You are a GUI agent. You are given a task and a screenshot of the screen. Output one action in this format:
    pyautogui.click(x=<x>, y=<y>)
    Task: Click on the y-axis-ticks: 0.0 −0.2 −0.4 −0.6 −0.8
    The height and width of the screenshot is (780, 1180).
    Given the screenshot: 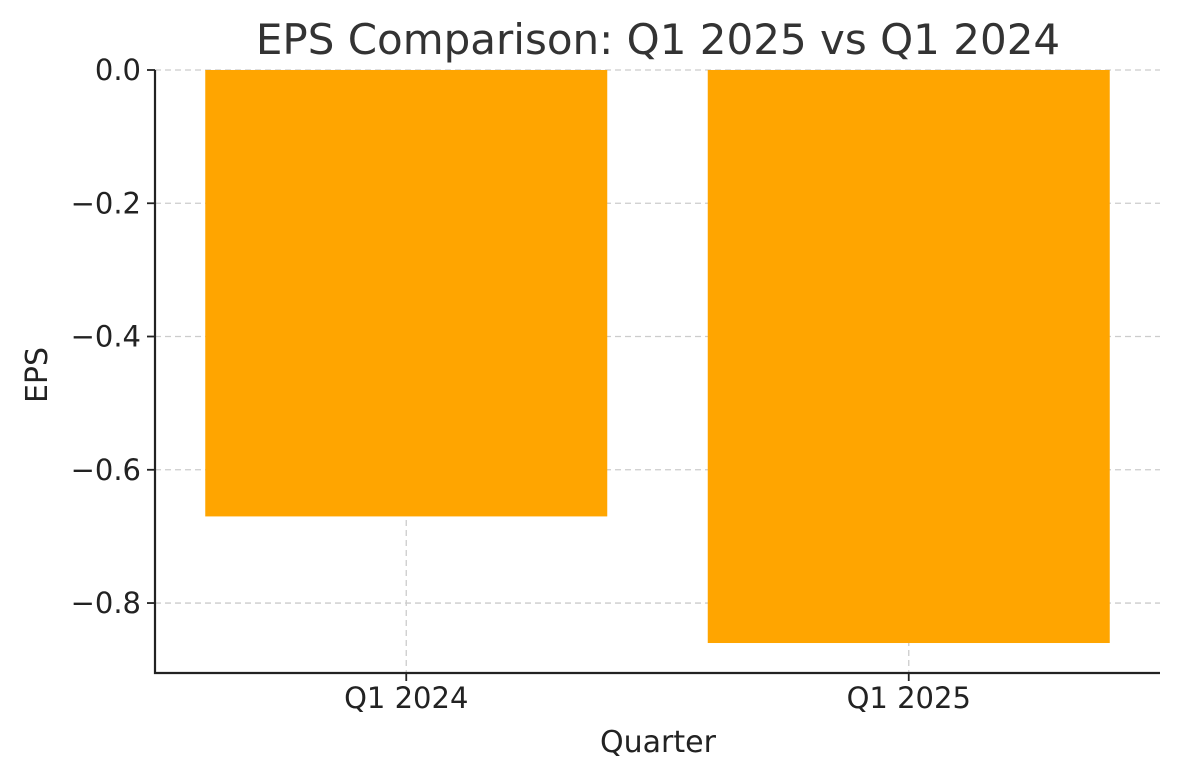 What is the action you would take?
    pyautogui.click(x=113, y=336)
    